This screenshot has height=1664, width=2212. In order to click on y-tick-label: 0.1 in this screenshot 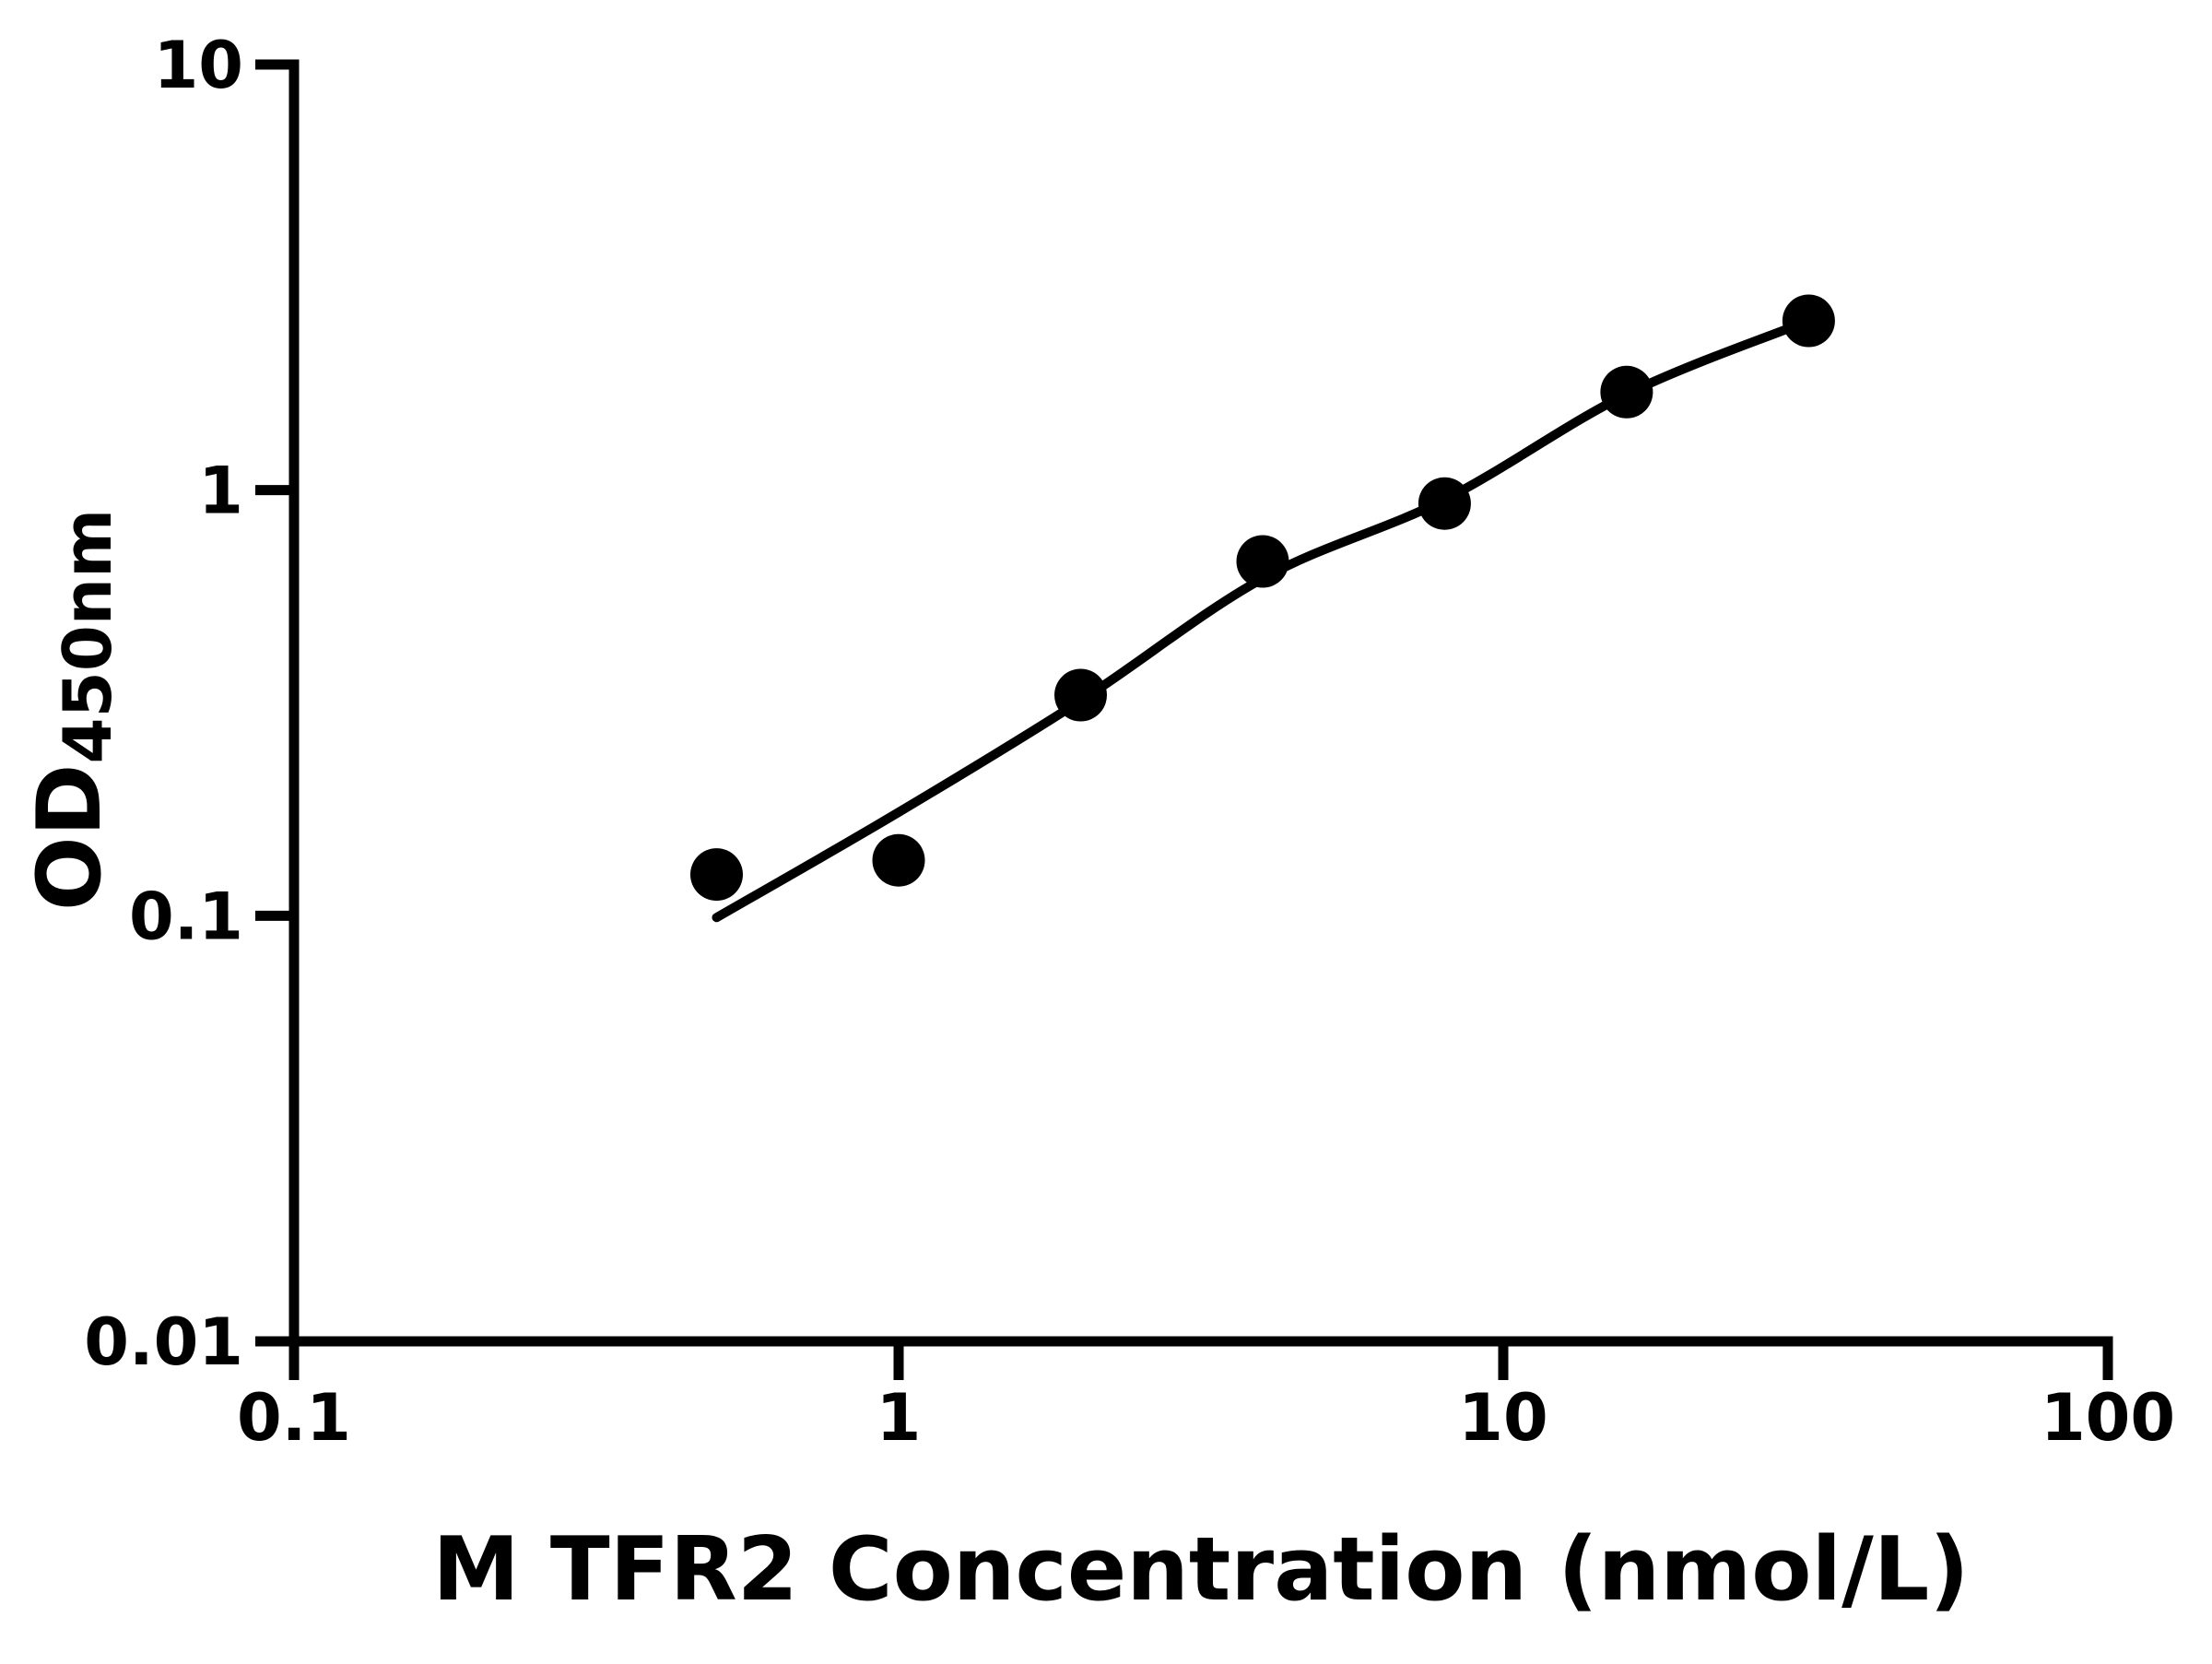, I will do `click(186, 916)`.